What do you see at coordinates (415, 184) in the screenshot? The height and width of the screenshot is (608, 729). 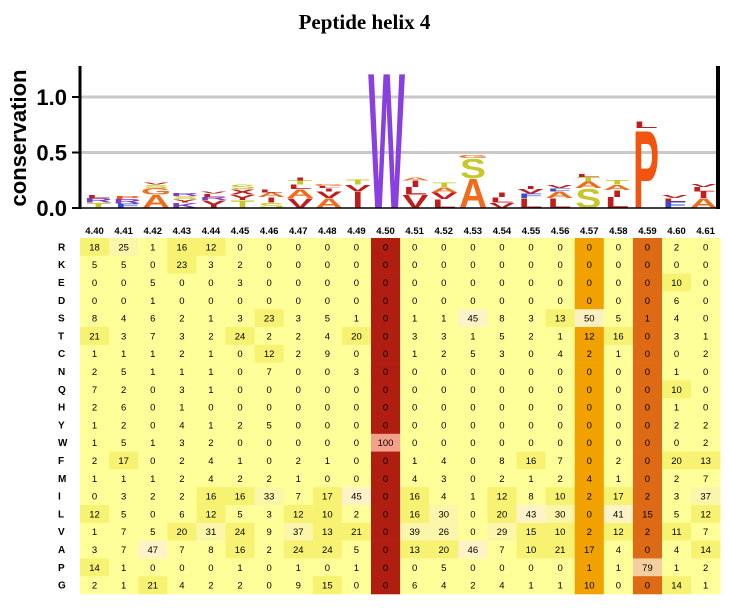 I see `logo-letter: I` at bounding box center [415, 184].